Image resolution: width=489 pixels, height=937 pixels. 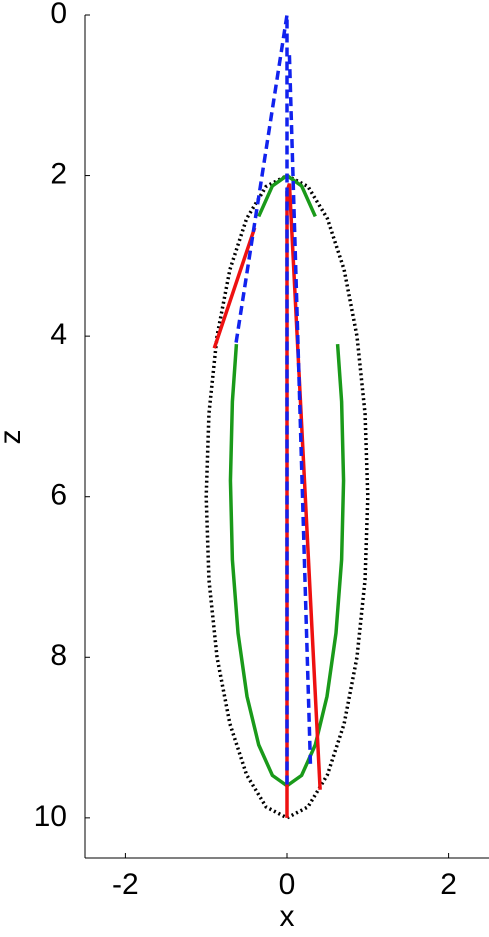 What do you see at coordinates (58, 495) in the screenshot?
I see `y-tick-label: 6` at bounding box center [58, 495].